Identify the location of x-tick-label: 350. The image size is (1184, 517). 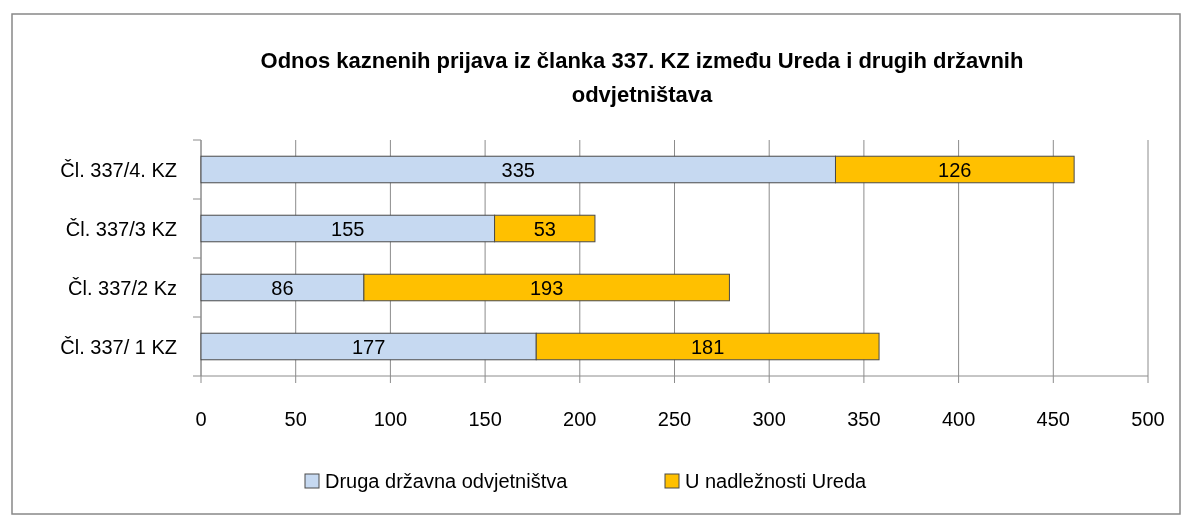
(864, 419).